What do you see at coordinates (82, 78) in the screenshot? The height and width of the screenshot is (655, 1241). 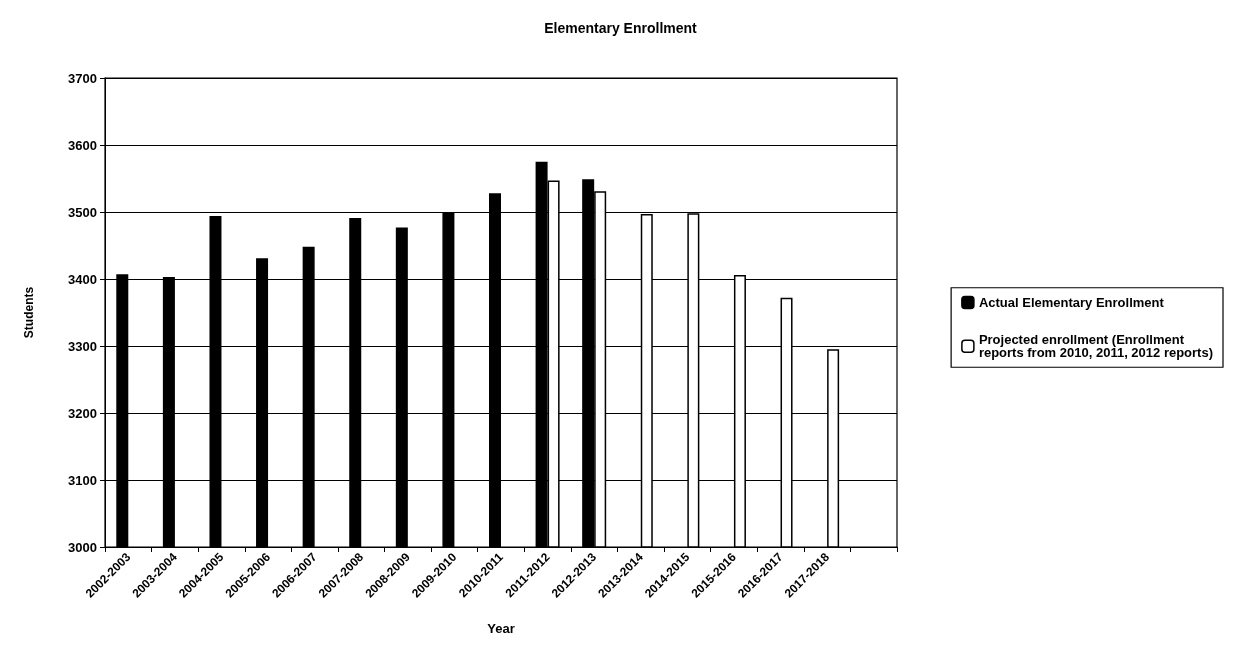 I see `y-tick-label: 3700` at bounding box center [82, 78].